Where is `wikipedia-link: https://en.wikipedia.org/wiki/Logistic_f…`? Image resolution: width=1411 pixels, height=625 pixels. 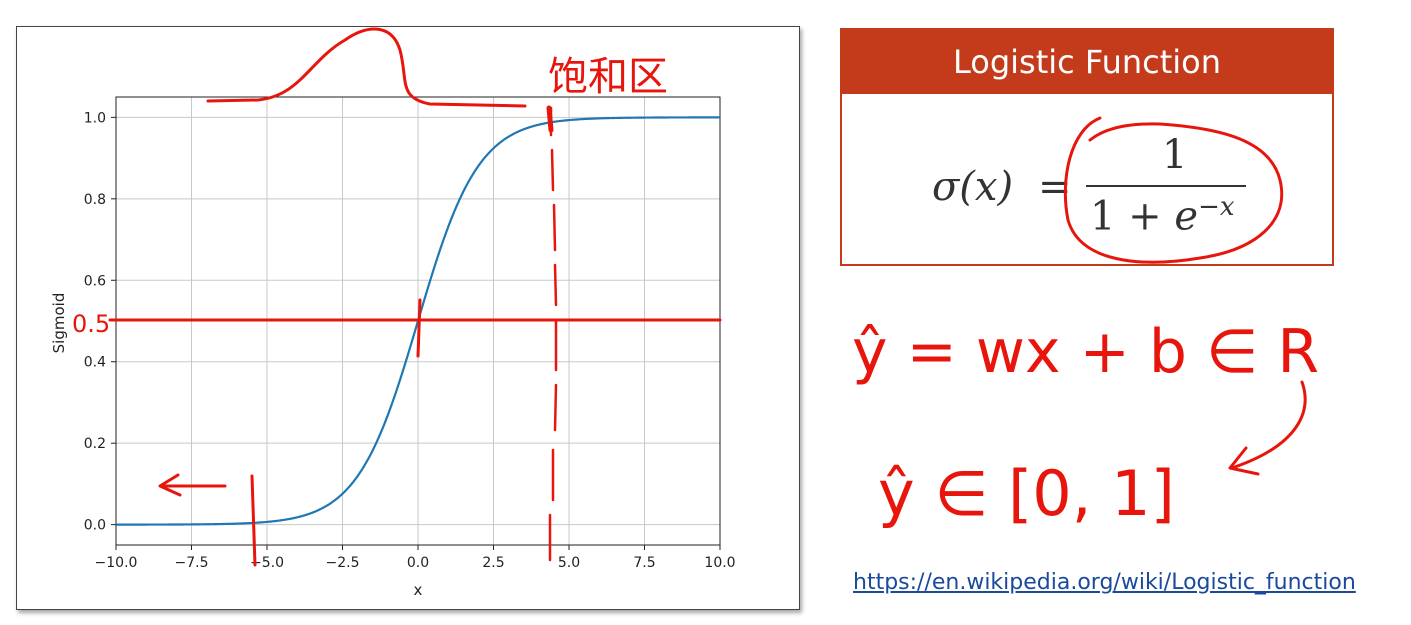 wikipedia-link: https://en.wikipedia.org/wiki/Logistic_f… is located at coordinates (1104, 582).